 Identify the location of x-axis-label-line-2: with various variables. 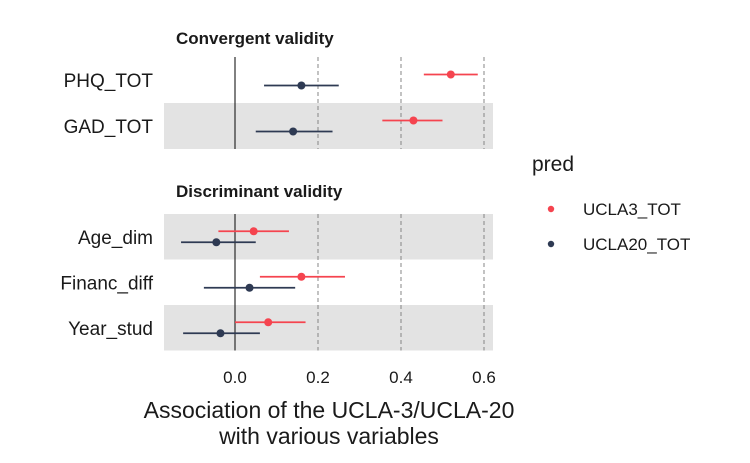
(328, 436).